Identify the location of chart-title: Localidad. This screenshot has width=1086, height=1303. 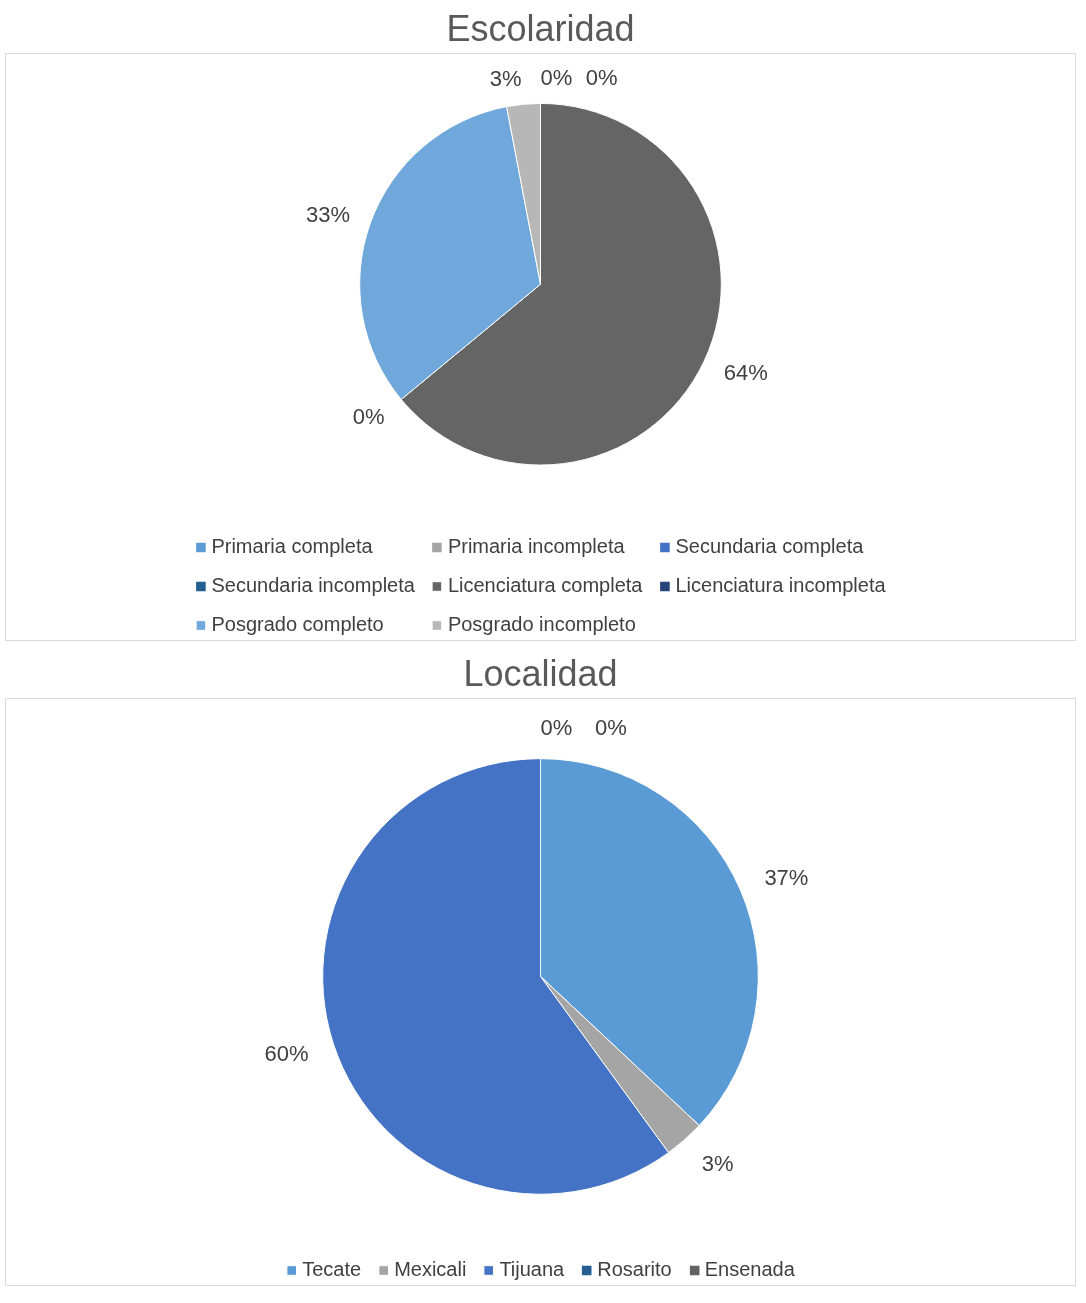
(540, 673).